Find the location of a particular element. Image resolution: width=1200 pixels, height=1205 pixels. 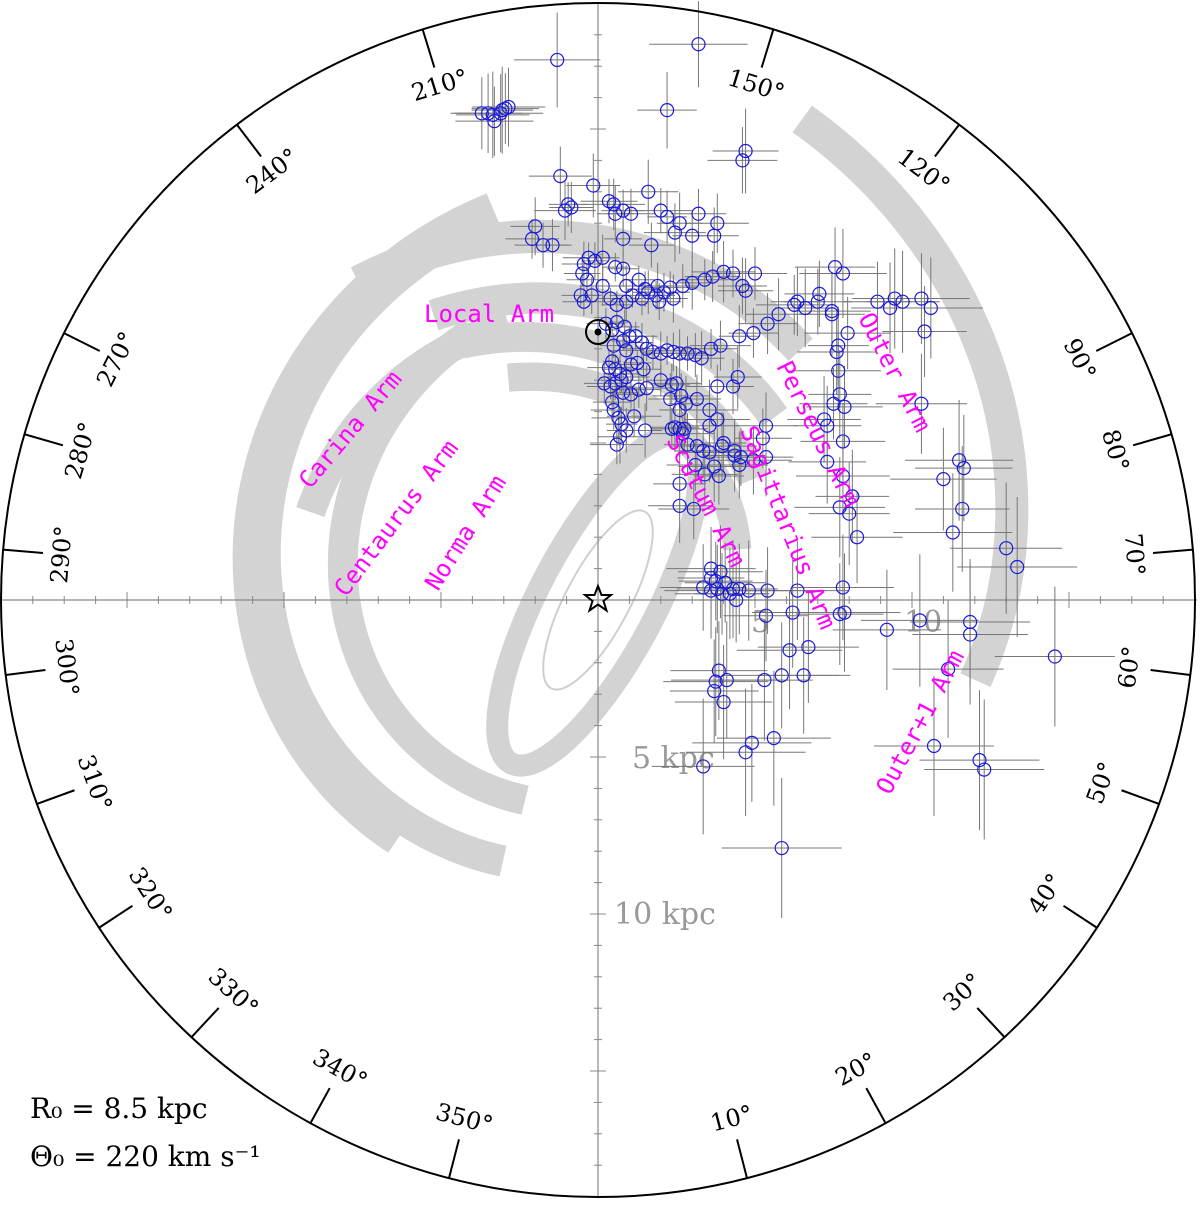

scale-label-10kpc: 10 kpc is located at coordinates (665, 914).